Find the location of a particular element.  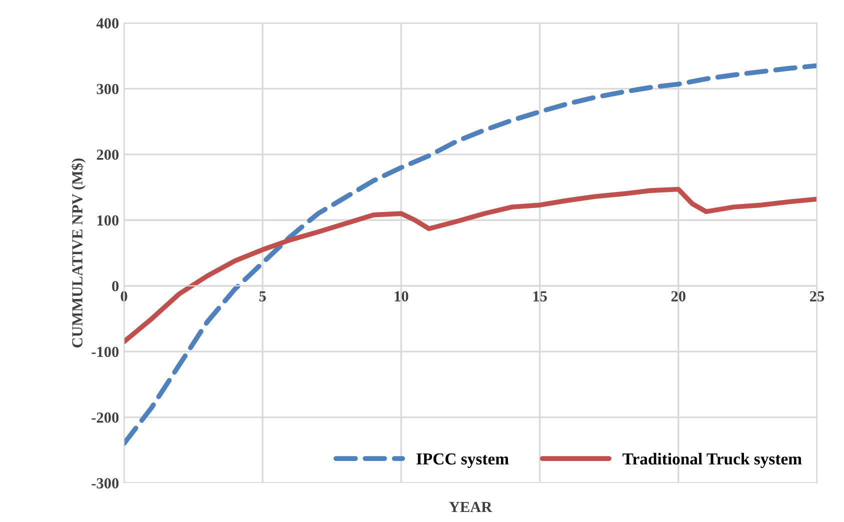

y-tick-label: 200 is located at coordinates (107, 155).